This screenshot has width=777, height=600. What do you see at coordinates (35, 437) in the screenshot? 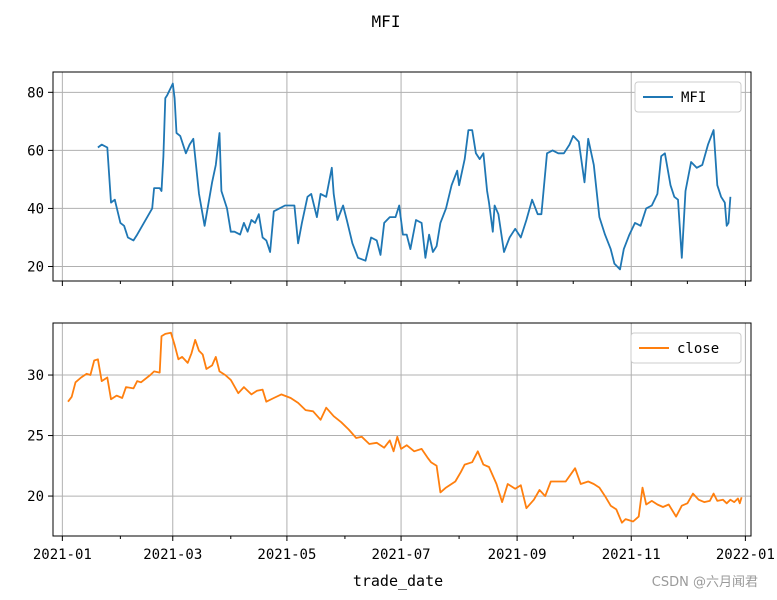
I see `y-tick-label: 25` at bounding box center [35, 437].